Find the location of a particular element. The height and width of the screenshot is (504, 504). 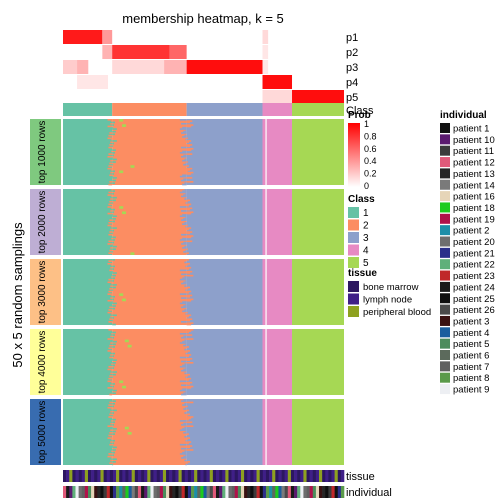

panel-2-patch-b11 is located at coordinates (184, 274).